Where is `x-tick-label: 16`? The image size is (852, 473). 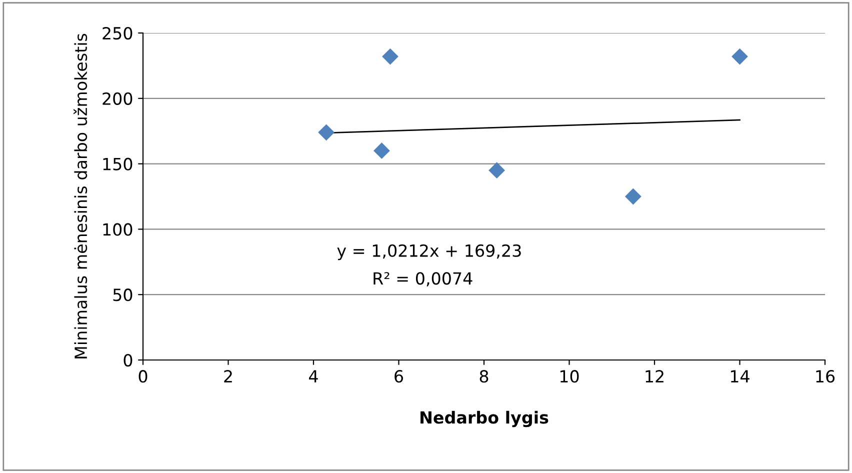
x-tick-label: 16 is located at coordinates (825, 376).